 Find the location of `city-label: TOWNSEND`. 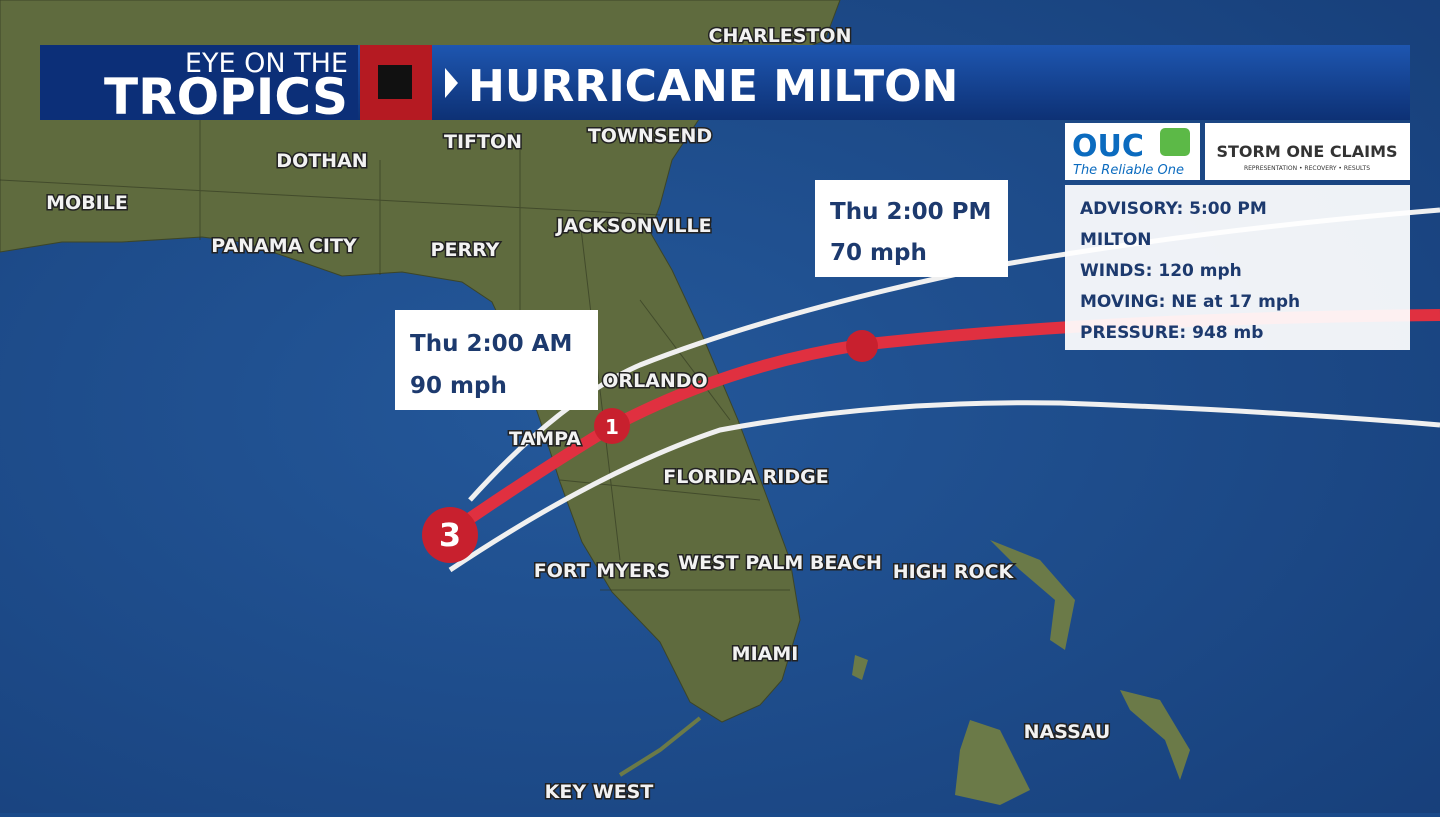

city-label: TOWNSEND is located at coordinates (650, 136).